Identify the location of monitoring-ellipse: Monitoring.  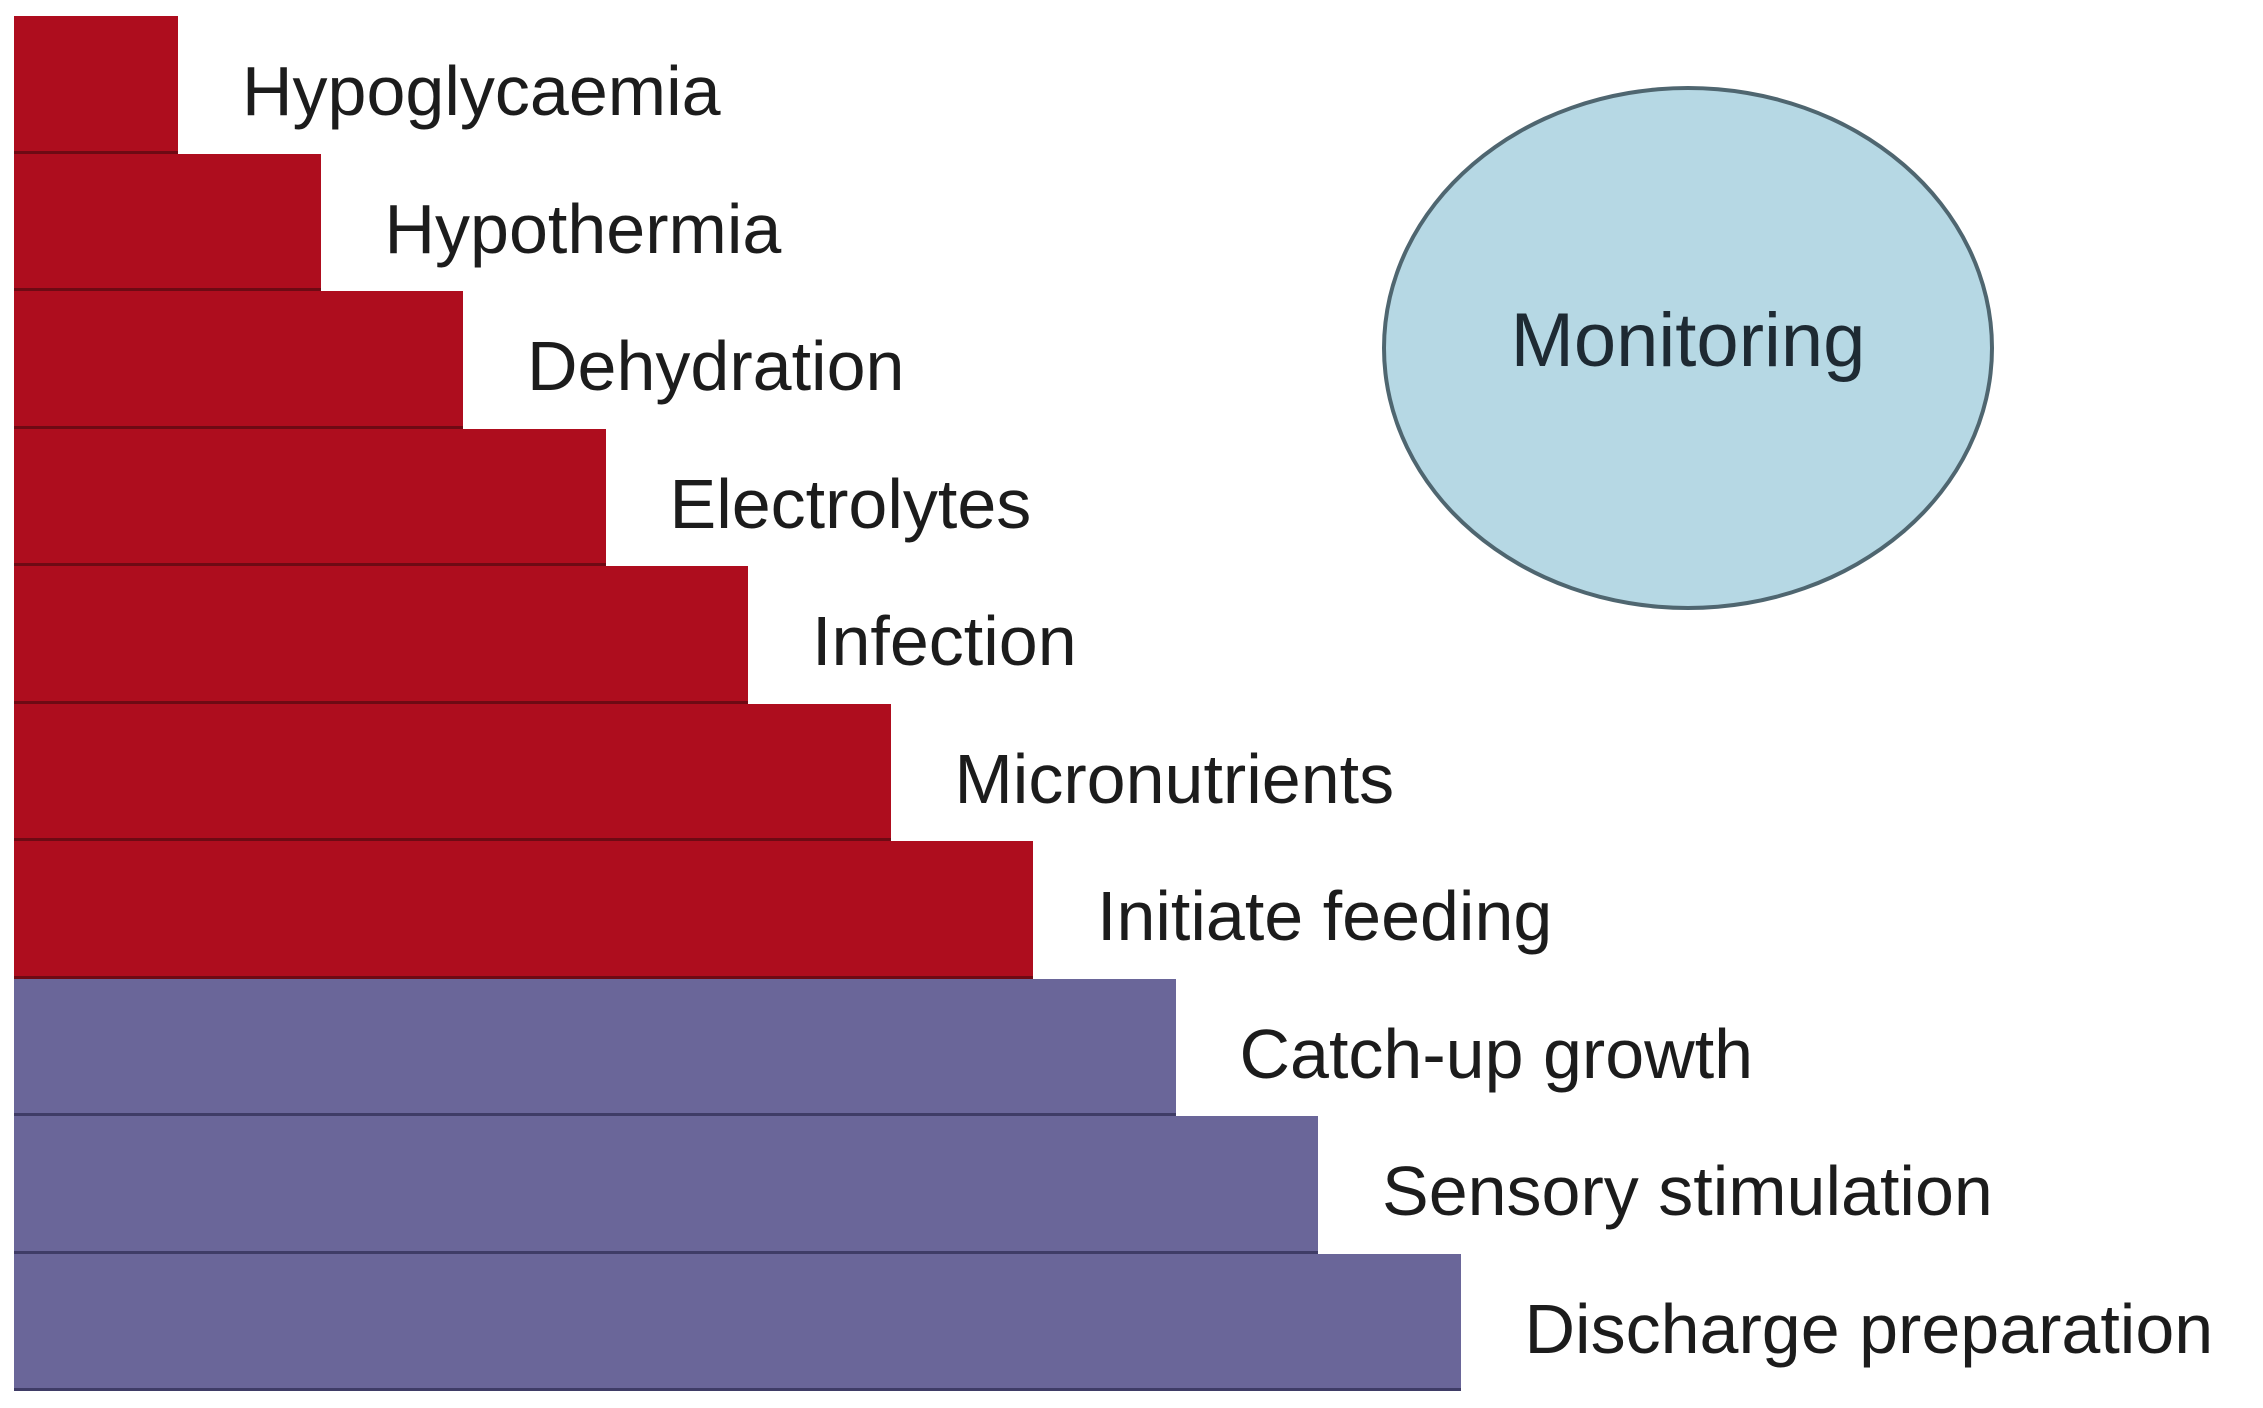
(1688, 348).